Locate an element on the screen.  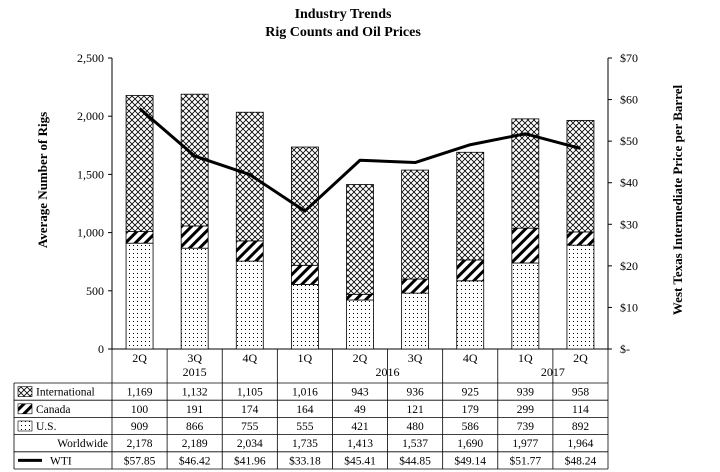
table-cell: $45.41 is located at coordinates (360, 460).